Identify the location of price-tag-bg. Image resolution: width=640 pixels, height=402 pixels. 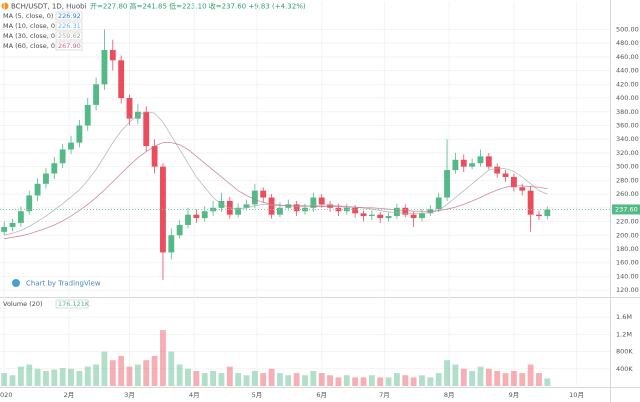
(626, 209).